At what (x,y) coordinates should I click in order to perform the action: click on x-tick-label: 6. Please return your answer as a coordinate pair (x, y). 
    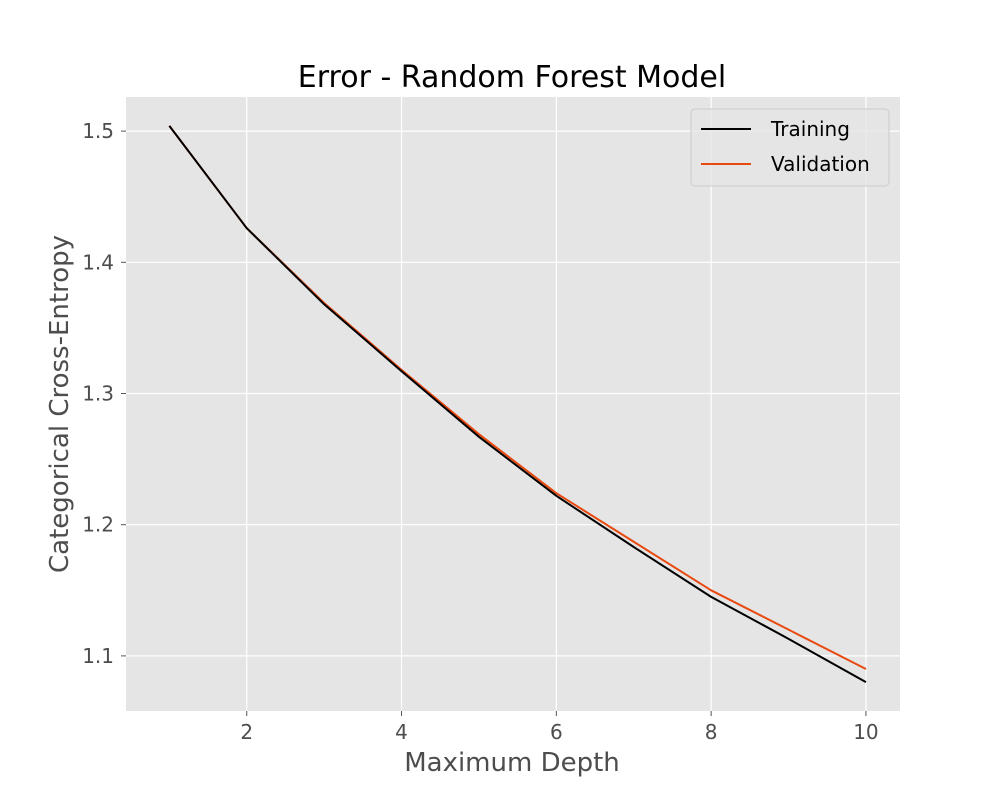
    Looking at the image, I should click on (556, 732).